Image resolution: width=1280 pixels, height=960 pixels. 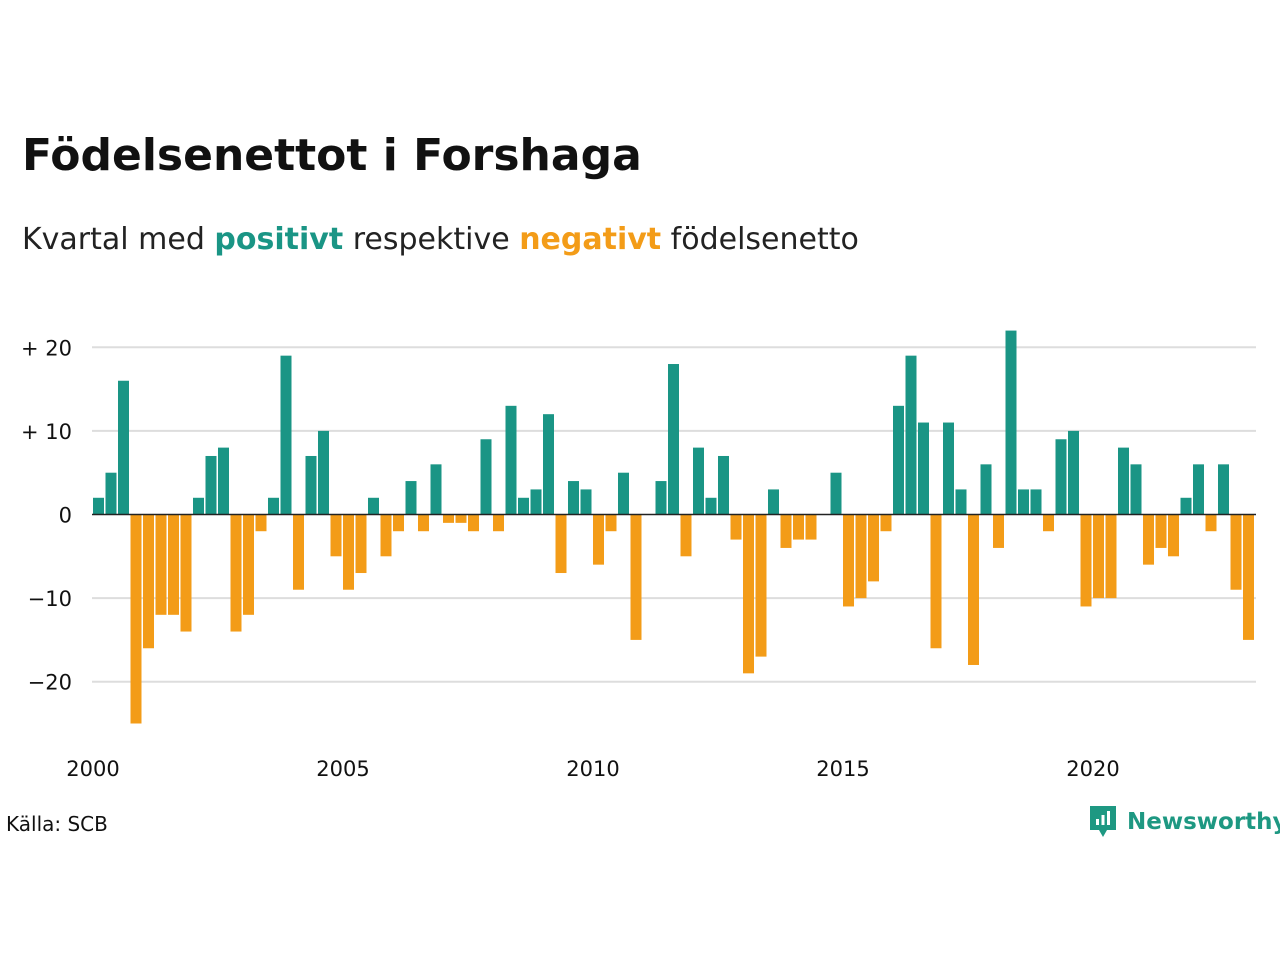 I want to click on subtitle-positive-word: positivt, so click(x=279, y=239).